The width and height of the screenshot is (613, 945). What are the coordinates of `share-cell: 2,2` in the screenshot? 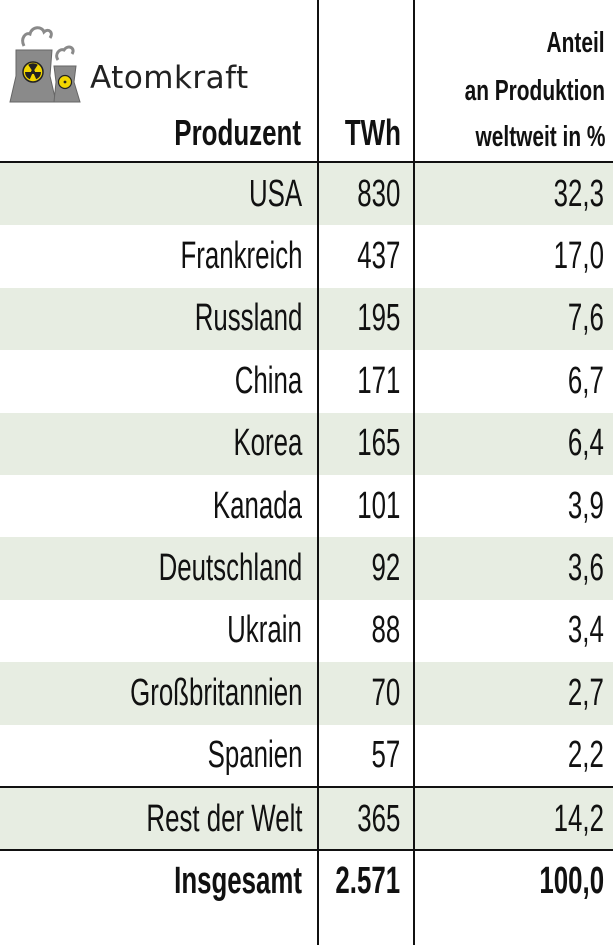 It's located at (586, 755).